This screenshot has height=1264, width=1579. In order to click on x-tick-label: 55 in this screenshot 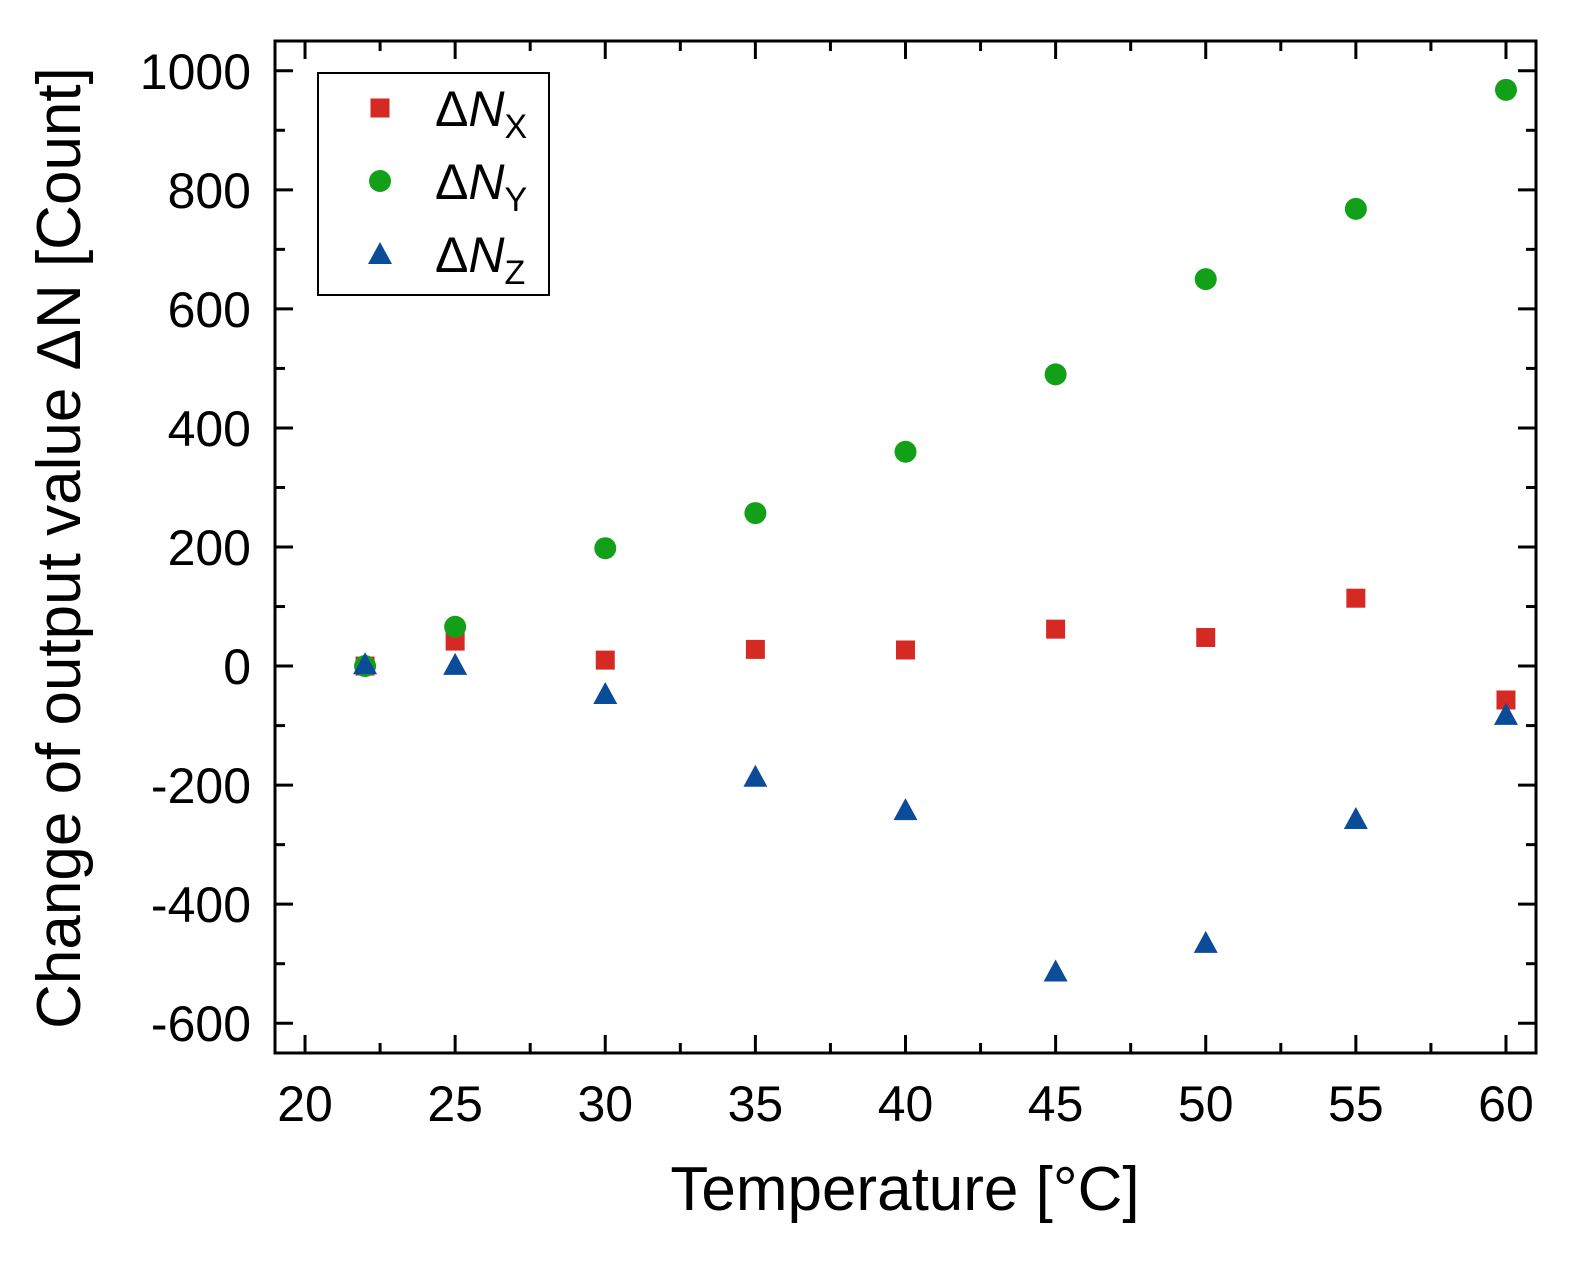, I will do `click(1356, 1104)`.